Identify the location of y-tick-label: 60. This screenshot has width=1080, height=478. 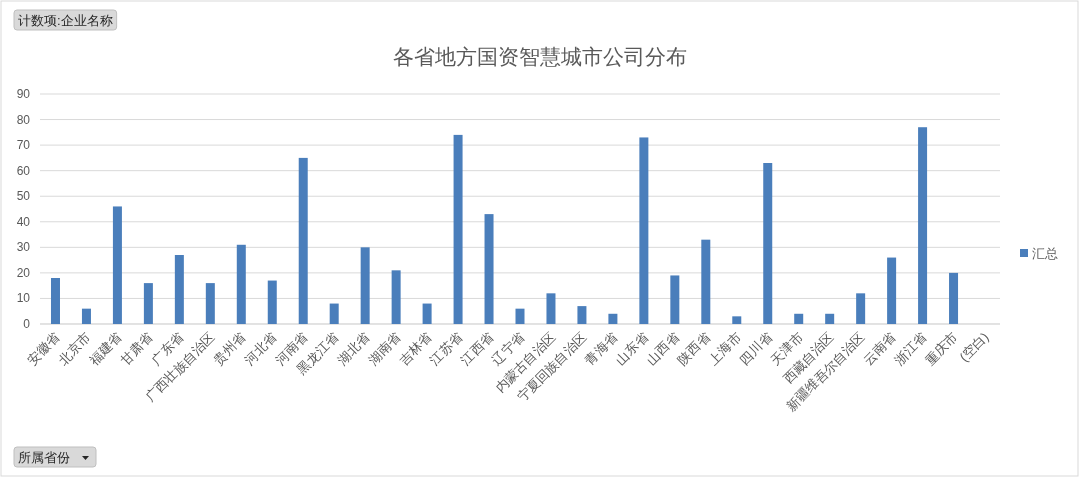
(23, 170).